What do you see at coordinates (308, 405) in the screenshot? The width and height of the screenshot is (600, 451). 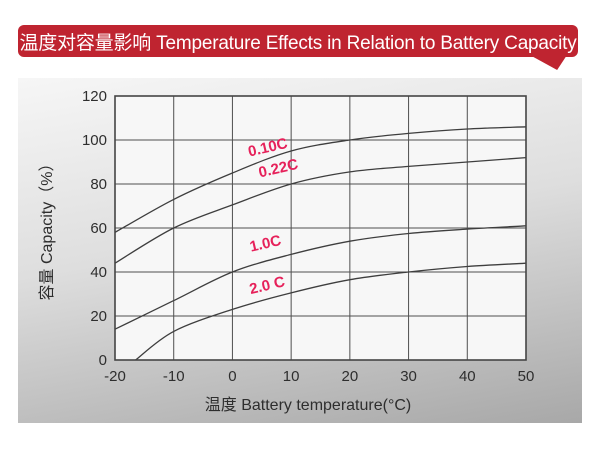 I see `x-axis-title: 温度 Battery temperature(°C)` at bounding box center [308, 405].